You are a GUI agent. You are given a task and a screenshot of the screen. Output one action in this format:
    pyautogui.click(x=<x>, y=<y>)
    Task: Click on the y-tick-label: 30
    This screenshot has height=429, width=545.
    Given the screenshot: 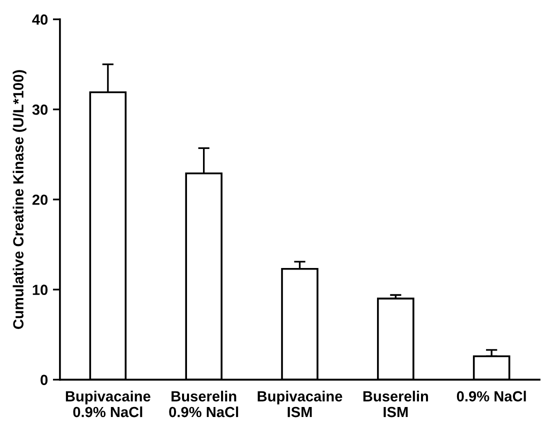 What is the action you would take?
    pyautogui.click(x=40, y=109)
    